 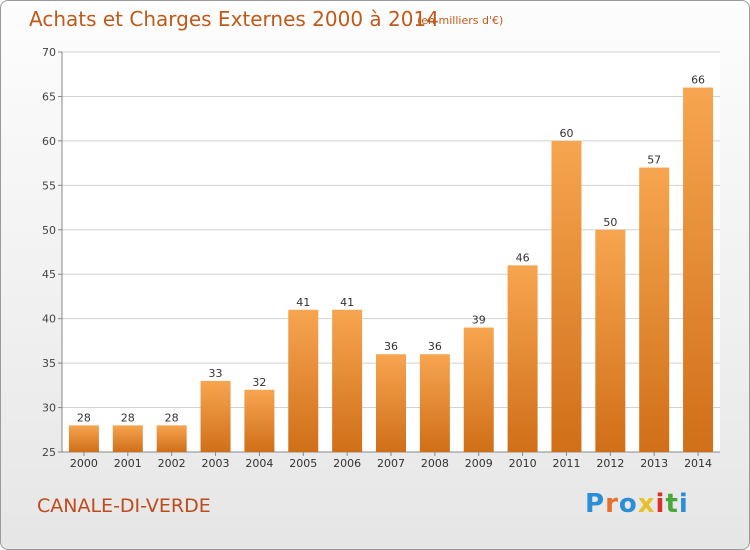 What do you see at coordinates (595, 504) in the screenshot?
I see `logo-letter: P` at bounding box center [595, 504].